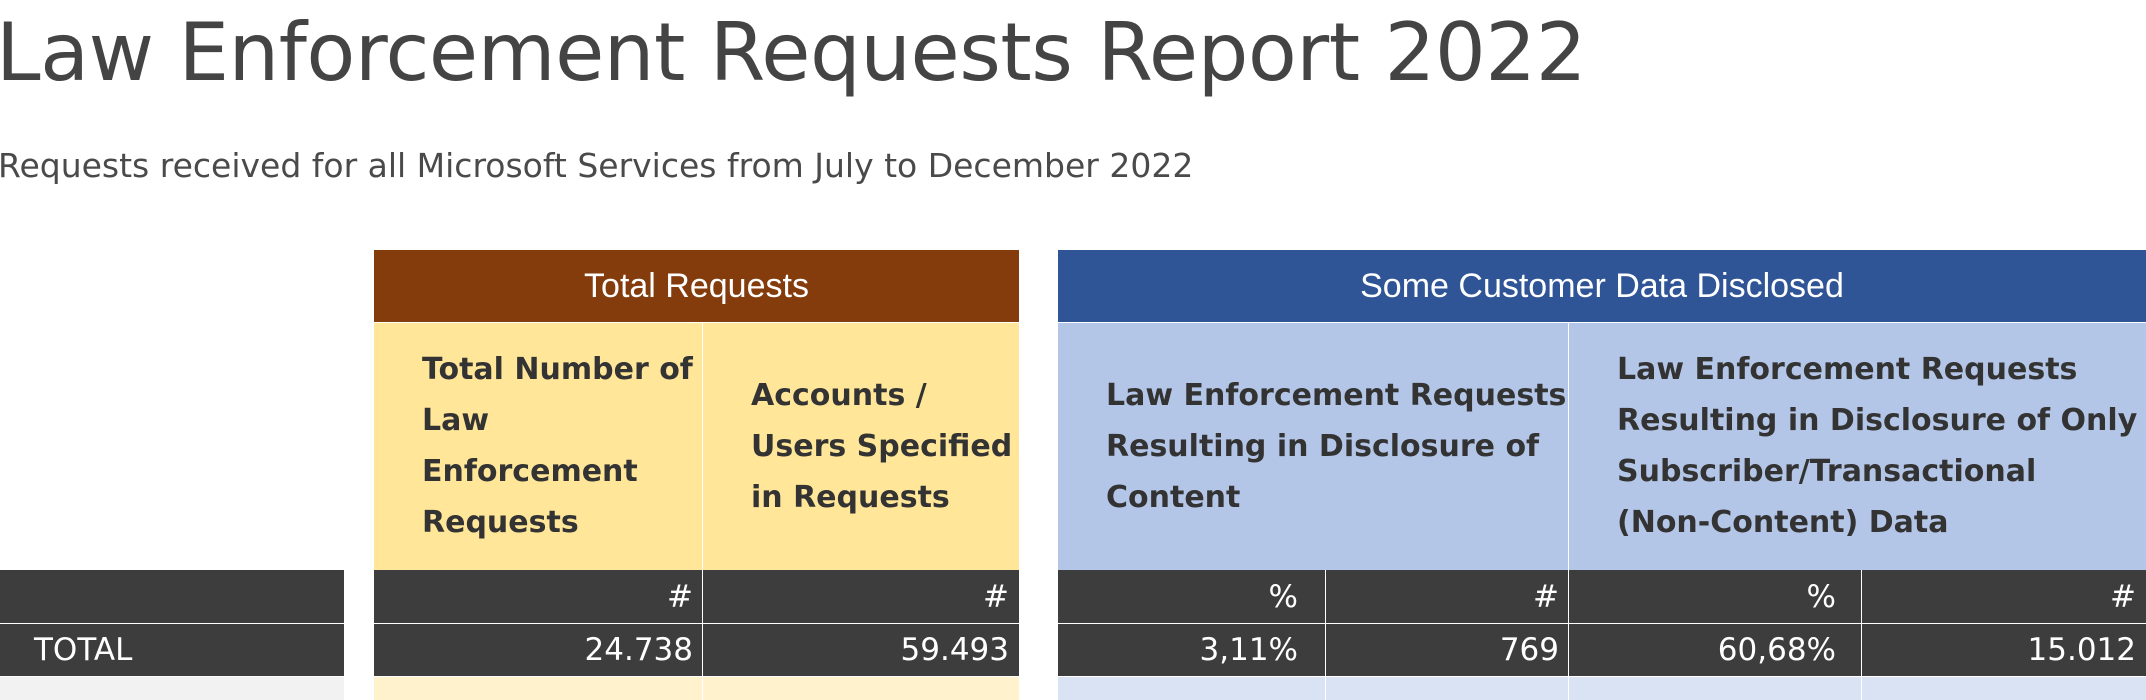 The height and width of the screenshot is (700, 2146). I want to click on total-row-label: TOTAL, so click(172, 650).